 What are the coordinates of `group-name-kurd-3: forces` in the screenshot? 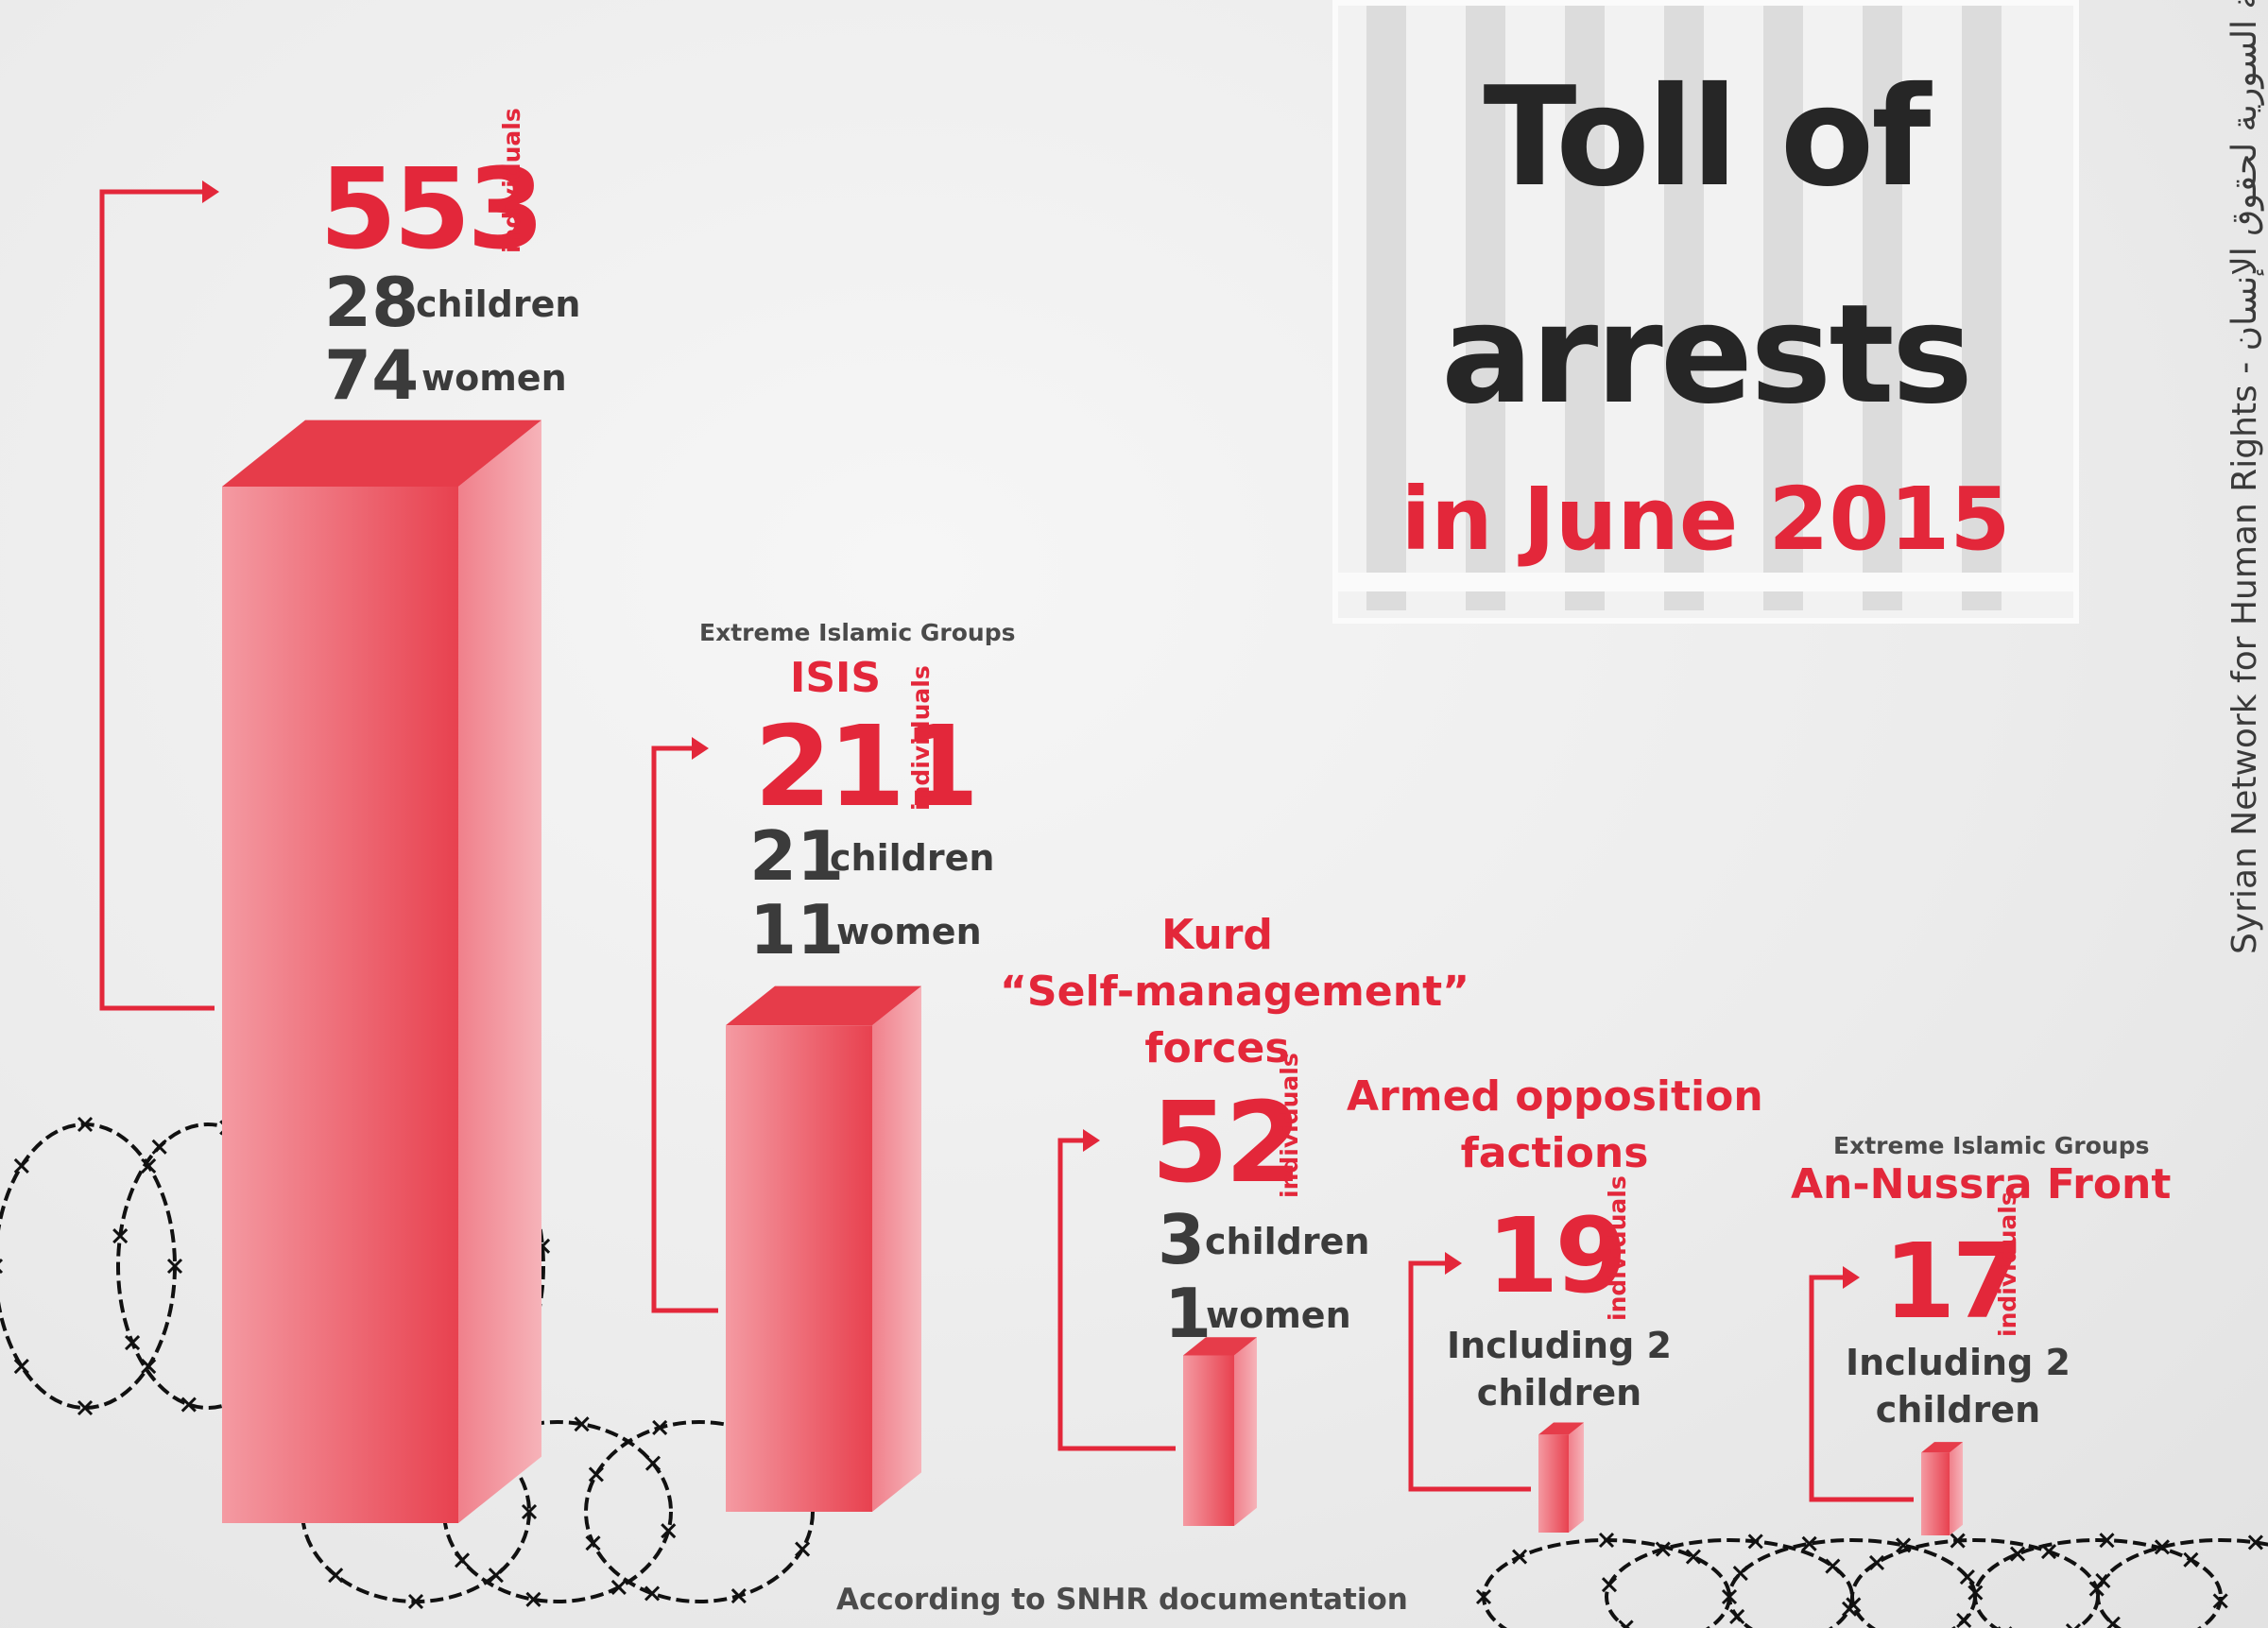 It's located at (1217, 1048).